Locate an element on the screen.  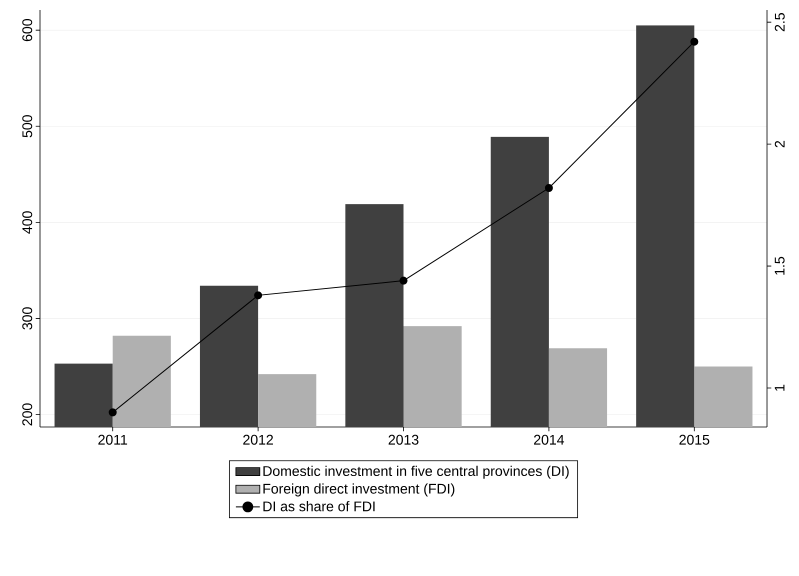
y-tick-label: 500 is located at coordinates (27, 126).